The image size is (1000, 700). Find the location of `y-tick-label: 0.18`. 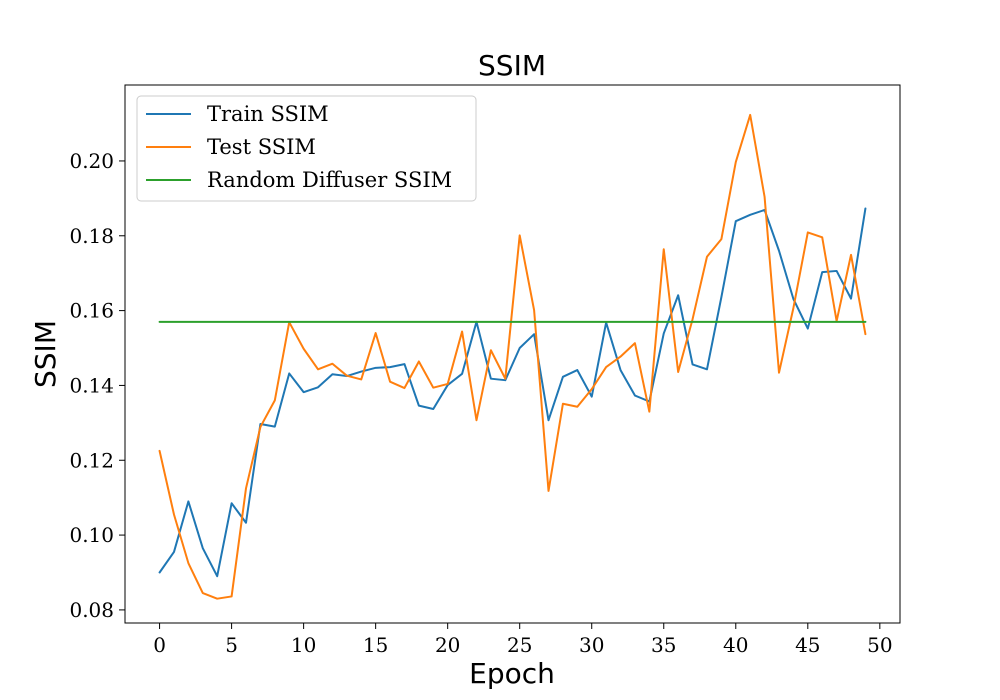

y-tick-label: 0.18 is located at coordinates (91, 236).